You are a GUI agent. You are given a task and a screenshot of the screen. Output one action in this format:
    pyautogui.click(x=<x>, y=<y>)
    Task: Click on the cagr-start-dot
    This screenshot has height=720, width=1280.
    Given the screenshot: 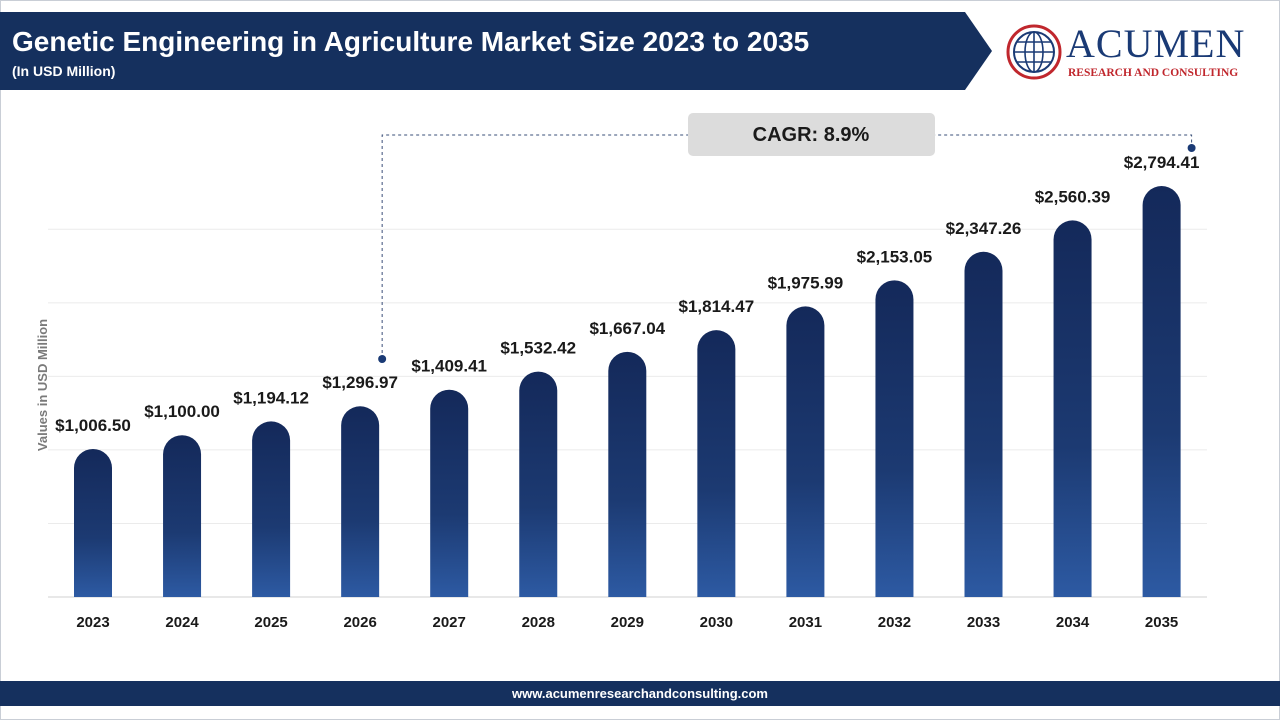 What is the action you would take?
    pyautogui.click(x=382, y=359)
    